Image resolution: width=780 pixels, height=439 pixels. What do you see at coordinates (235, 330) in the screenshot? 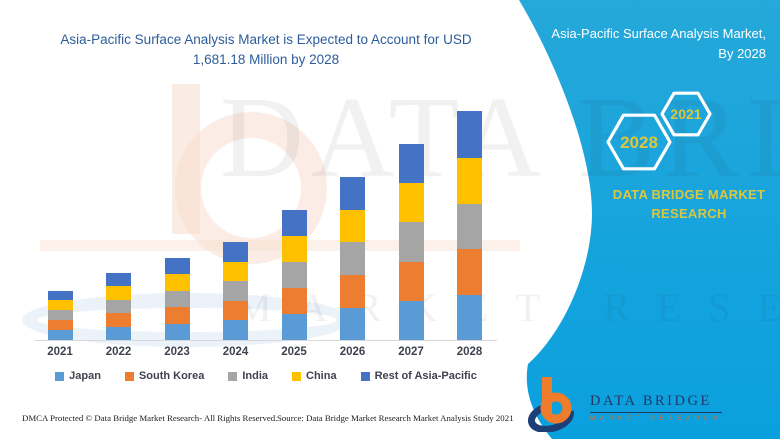
I see `segment-2024-japan` at bounding box center [235, 330].